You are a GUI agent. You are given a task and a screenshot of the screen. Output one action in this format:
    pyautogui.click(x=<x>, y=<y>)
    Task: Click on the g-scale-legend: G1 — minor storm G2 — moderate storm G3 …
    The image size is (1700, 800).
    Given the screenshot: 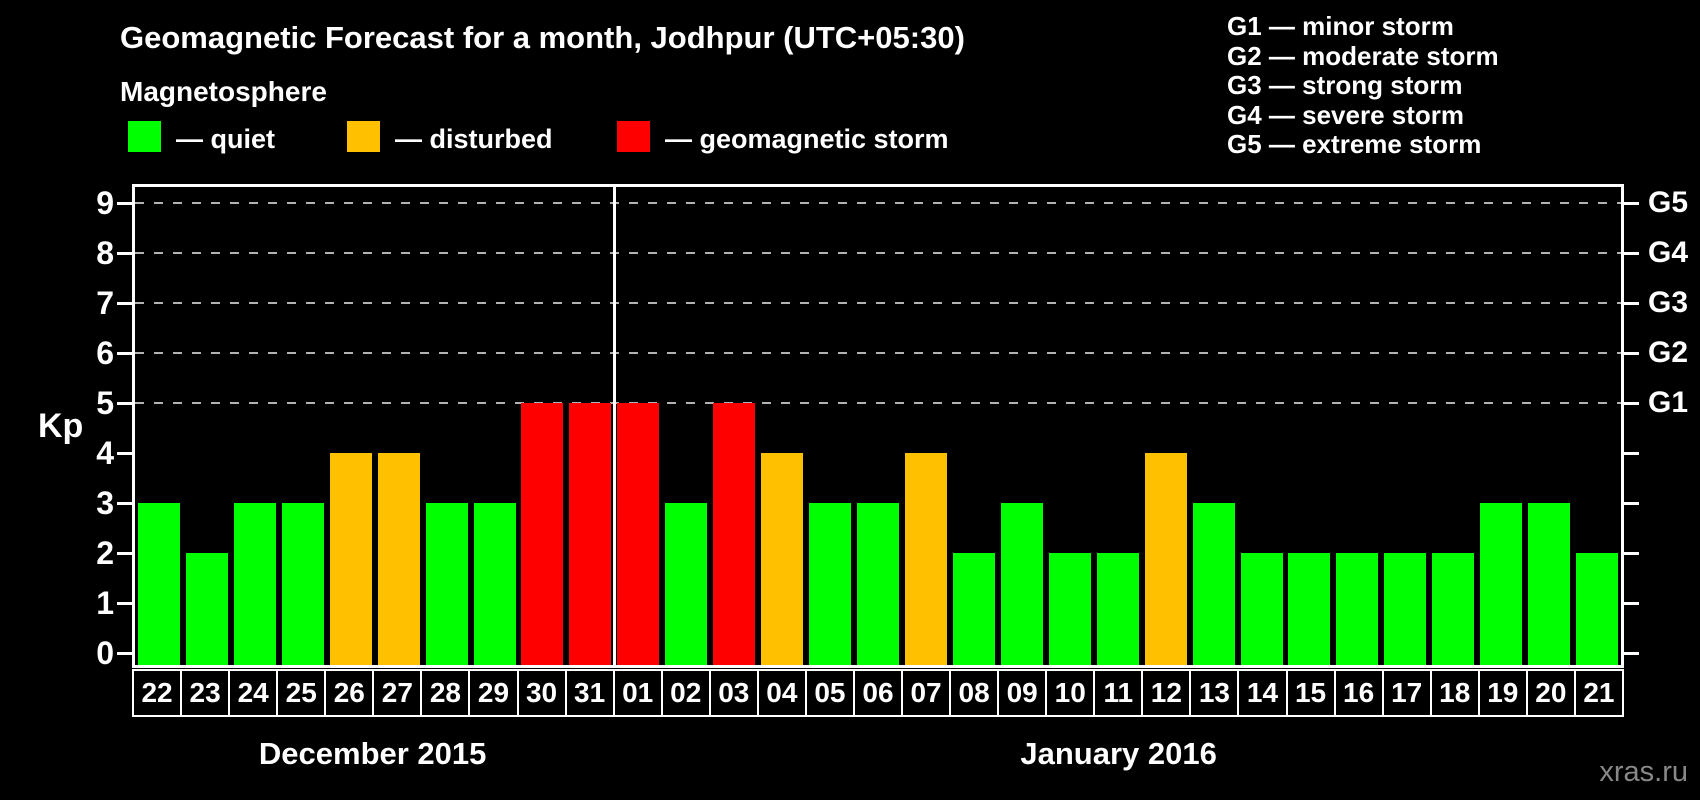 What is the action you would take?
    pyautogui.click(x=1363, y=85)
    